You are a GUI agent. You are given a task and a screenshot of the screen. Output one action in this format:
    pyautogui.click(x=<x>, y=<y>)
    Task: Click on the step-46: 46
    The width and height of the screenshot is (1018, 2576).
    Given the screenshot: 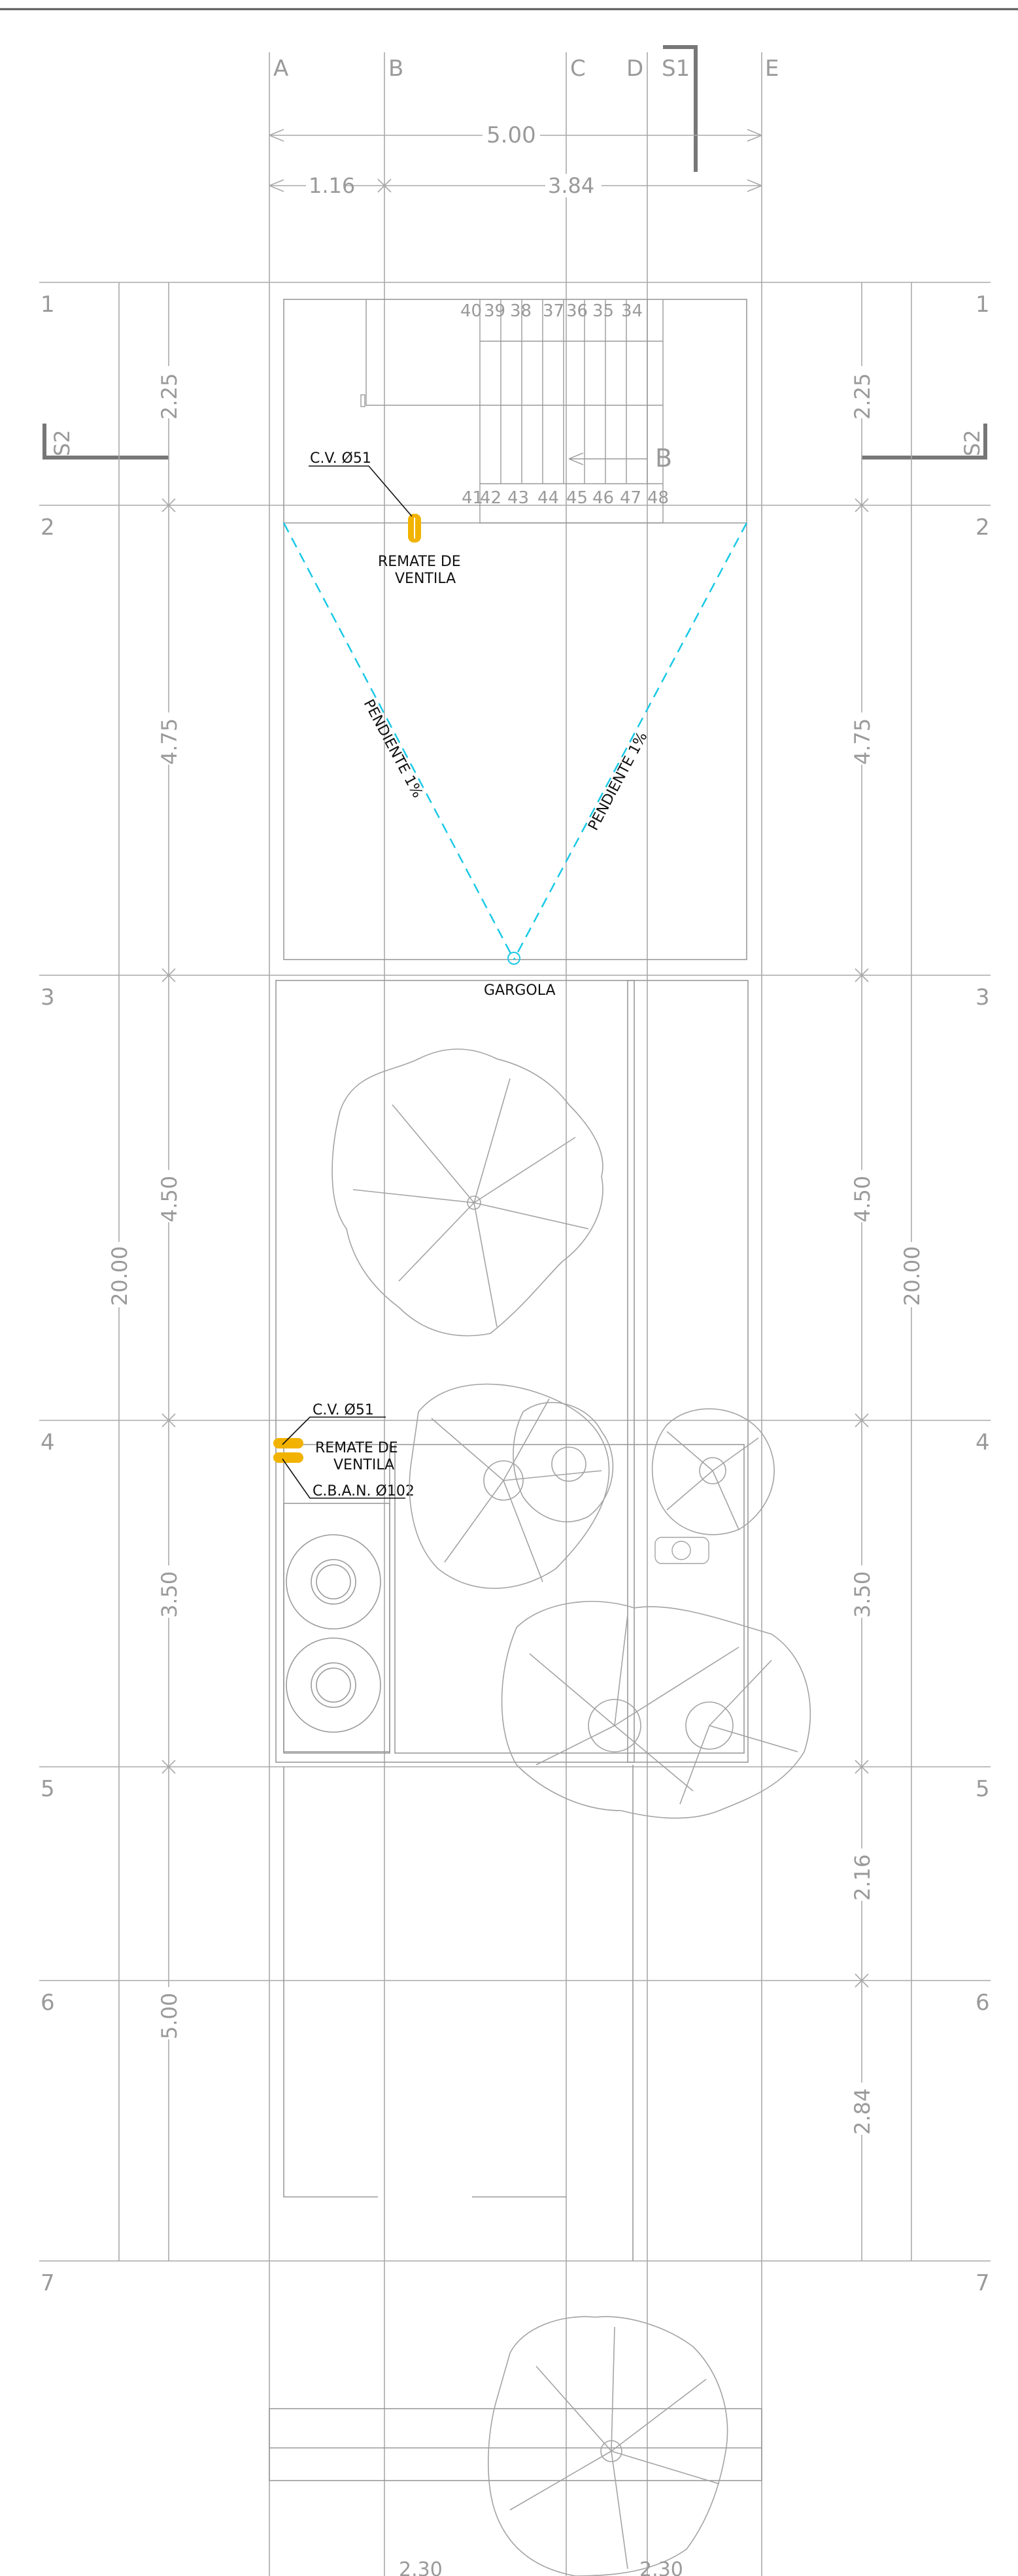 What is the action you would take?
    pyautogui.click(x=603, y=498)
    